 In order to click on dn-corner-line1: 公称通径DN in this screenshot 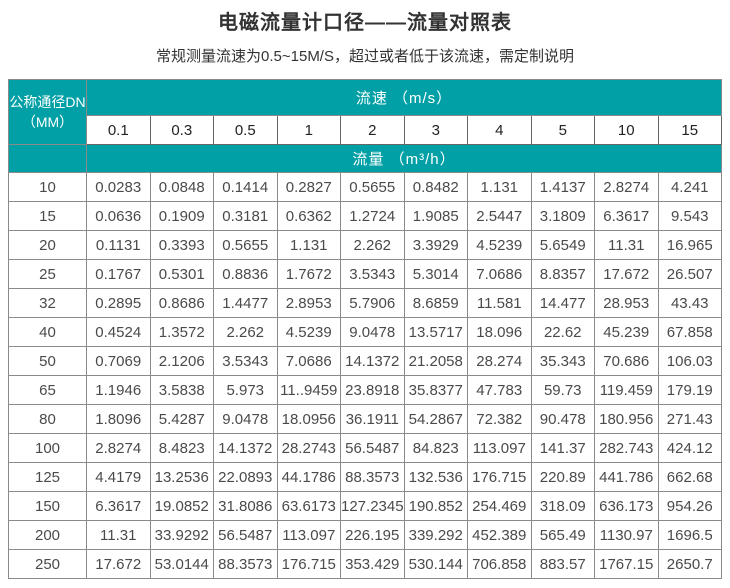, I will do `click(47, 101)`.